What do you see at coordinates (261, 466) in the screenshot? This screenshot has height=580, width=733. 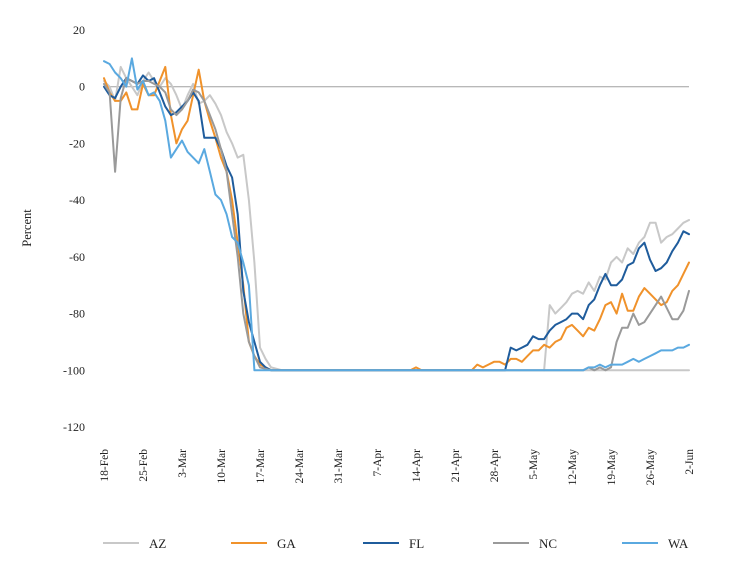 I see `x-tick-label: 17-Mar` at bounding box center [261, 466].